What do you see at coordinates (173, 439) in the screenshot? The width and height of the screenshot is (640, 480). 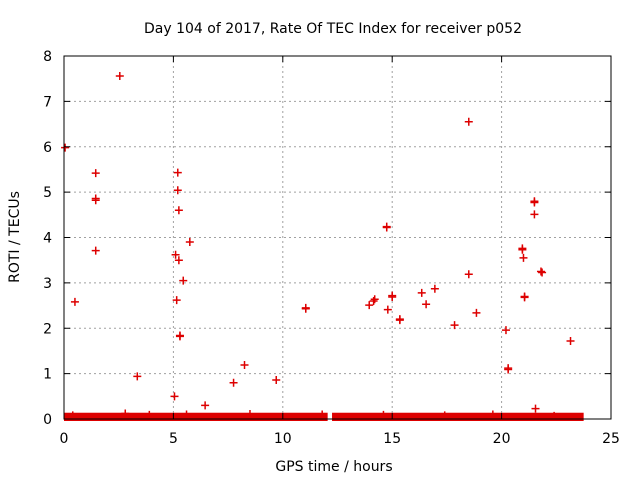 I see `x-tick-label: 5` at bounding box center [173, 439].